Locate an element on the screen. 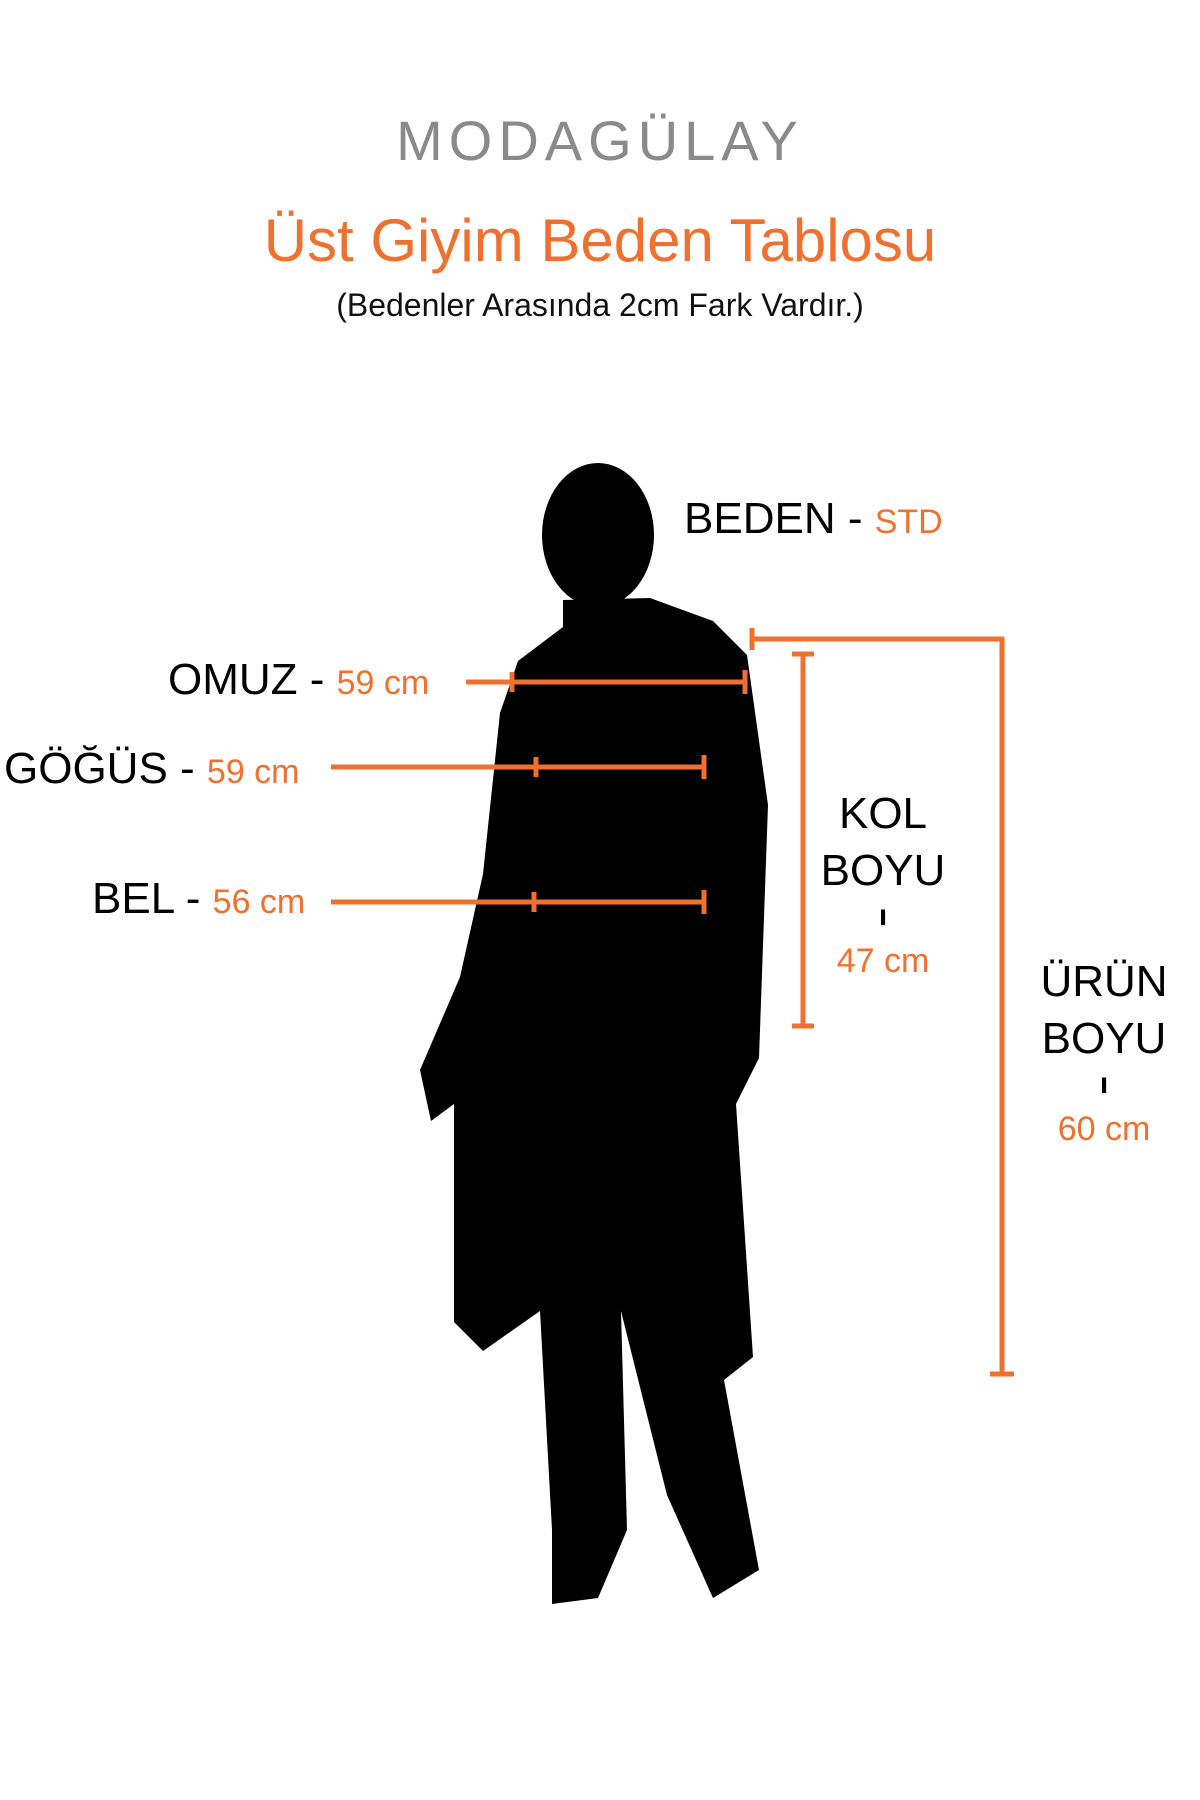 This screenshot has width=1200, height=1800. shoulder-measure-line is located at coordinates (607, 682).